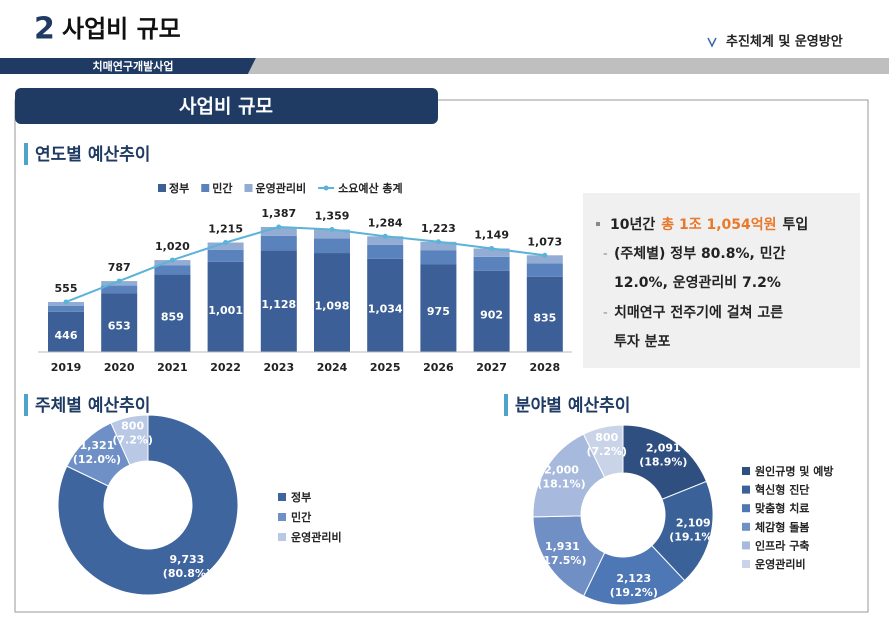 This screenshot has width=889, height=630. What do you see at coordinates (562, 546) in the screenshot?
I see `slice-value-label: 1,931` at bounding box center [562, 546].